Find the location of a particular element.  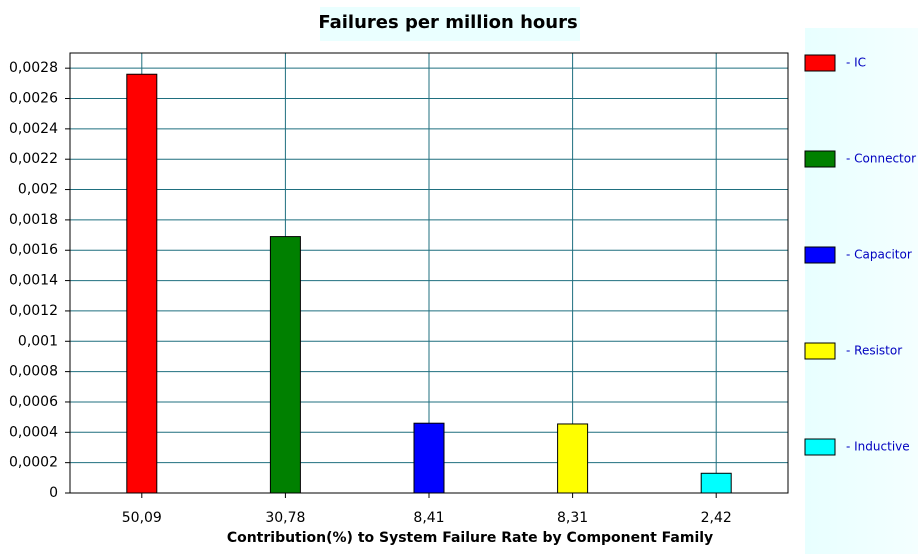

y-tick-label: 0,0006 is located at coordinates (33, 402).